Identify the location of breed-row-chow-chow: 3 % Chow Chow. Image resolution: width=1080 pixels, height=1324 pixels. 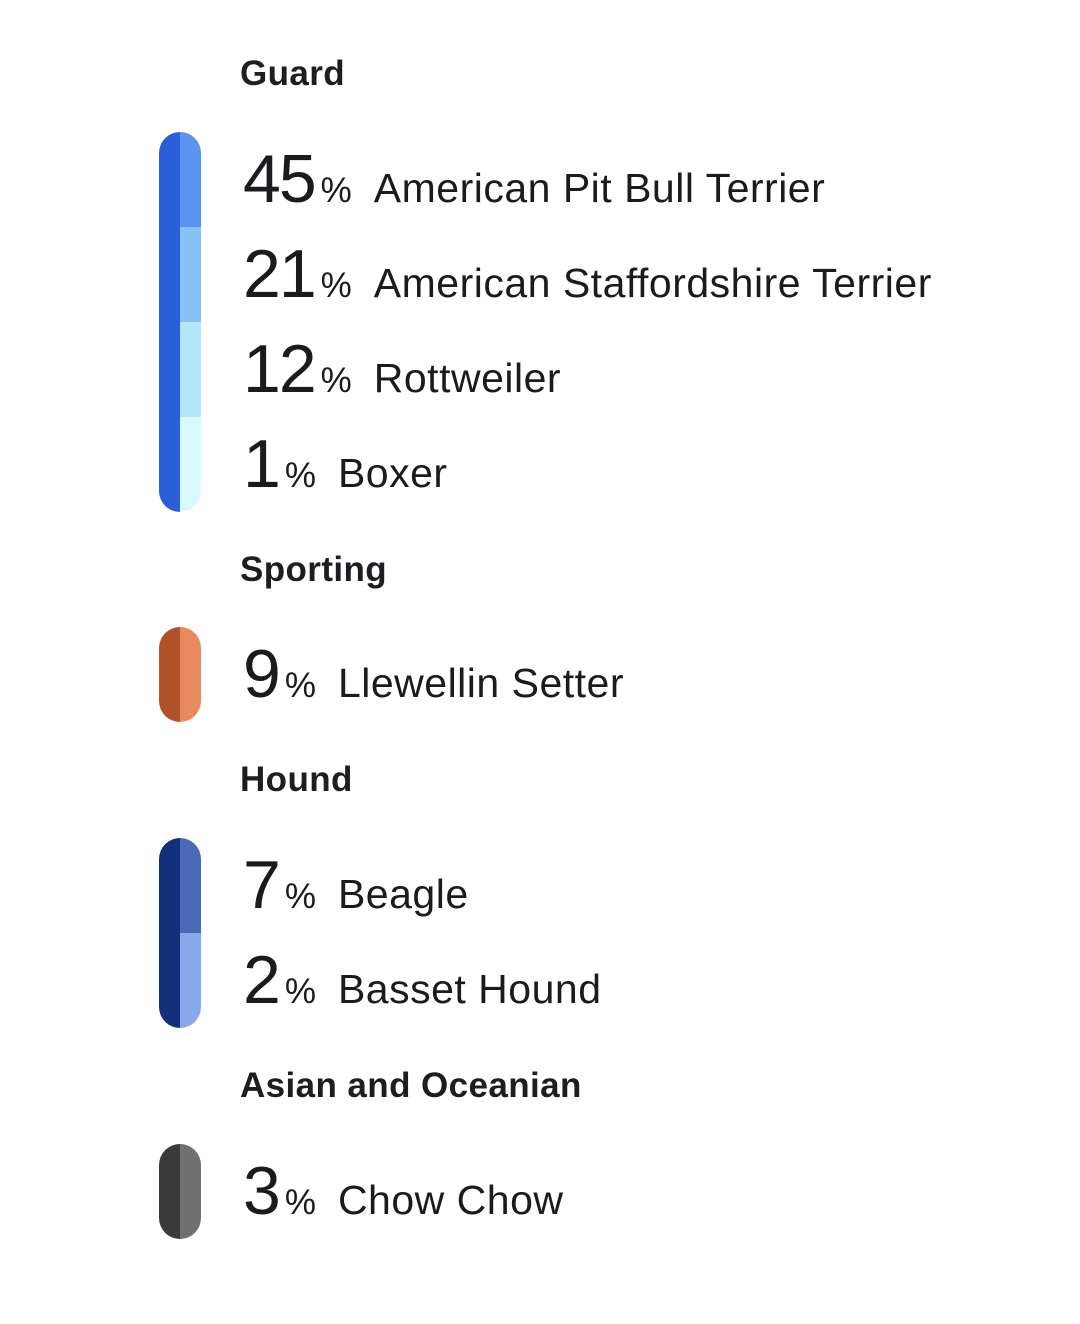
(403, 1199).